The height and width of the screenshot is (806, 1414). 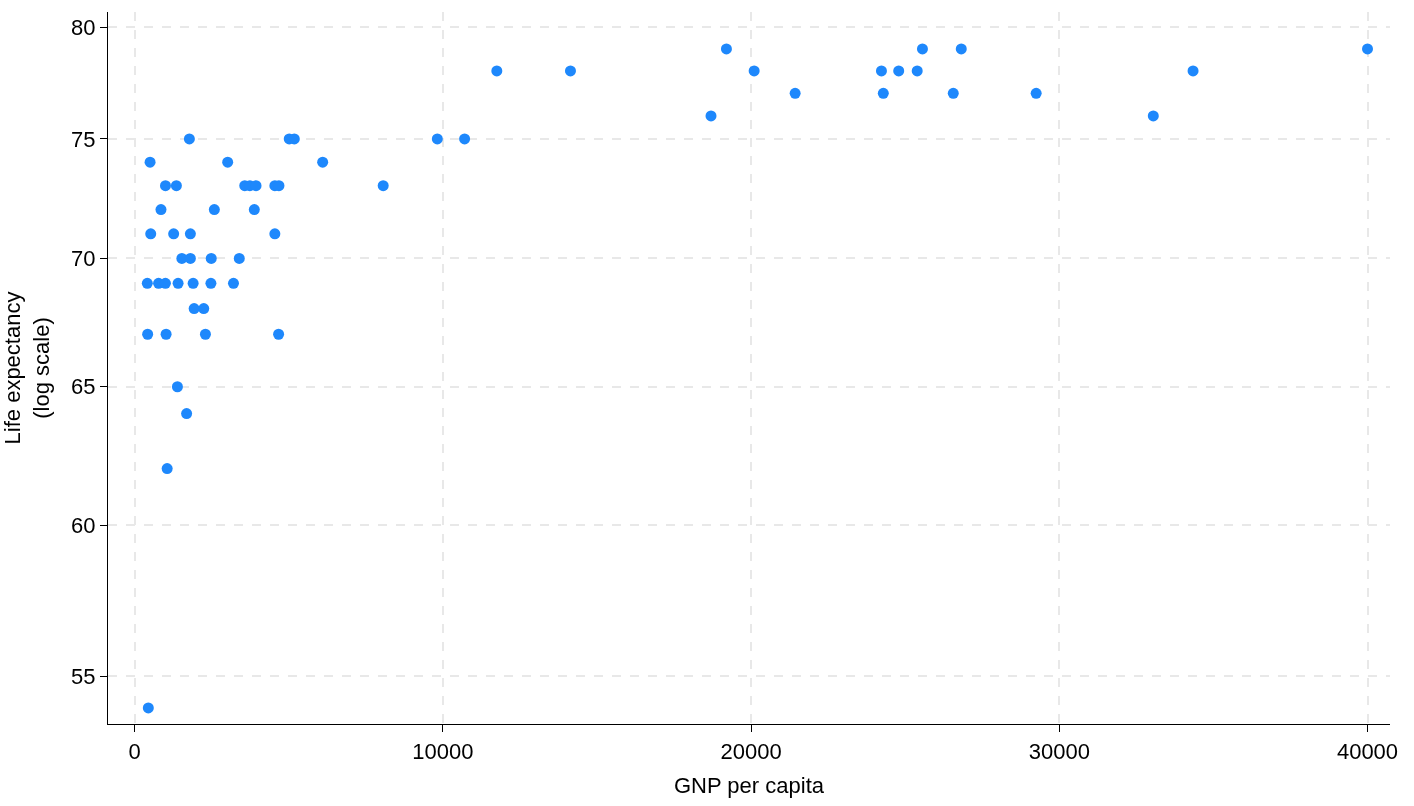 I want to click on y-tick-label: 55, so click(x=83, y=676).